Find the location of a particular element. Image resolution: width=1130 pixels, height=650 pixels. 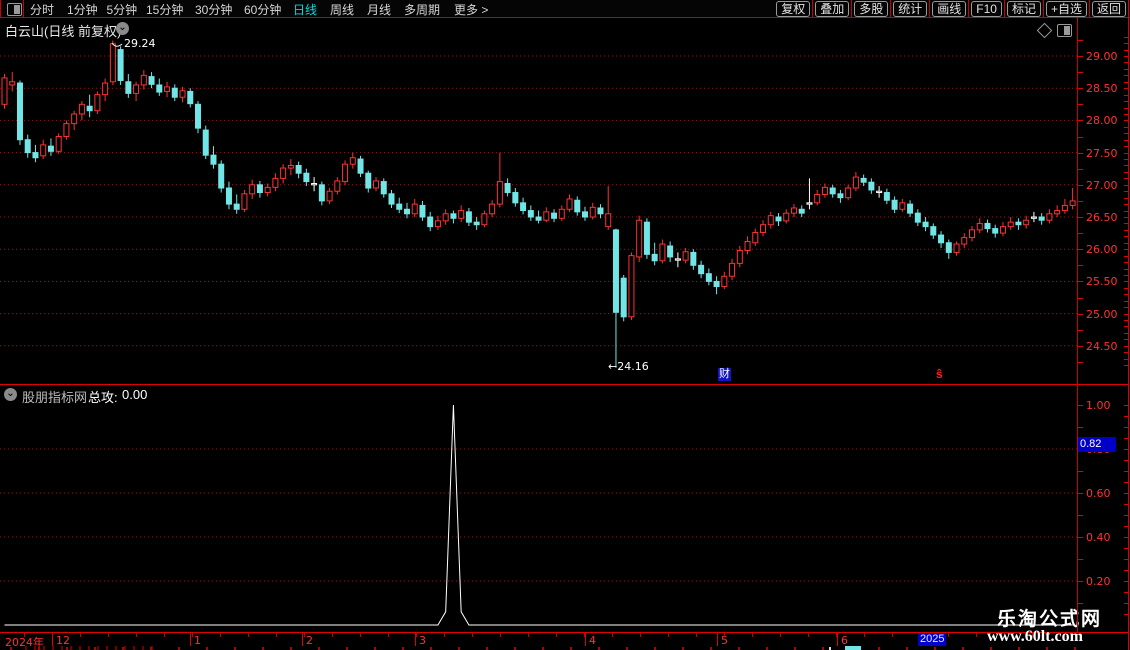

indicator-collapse-icon: ⌄ is located at coordinates (10, 394).